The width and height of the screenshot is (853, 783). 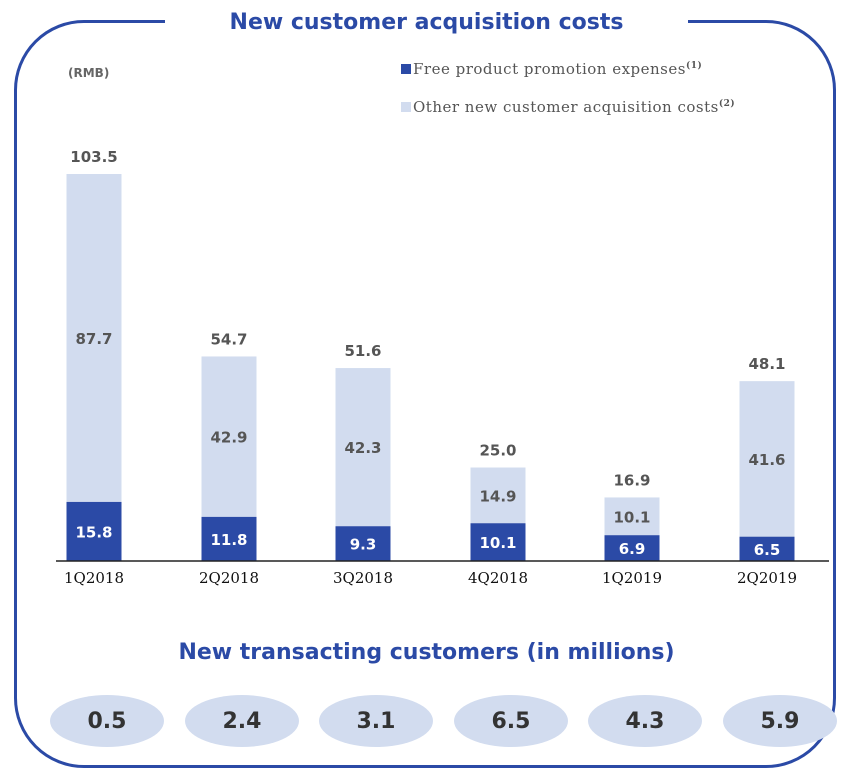 I want to click on legend-swatch-dark, so click(x=406, y=69).